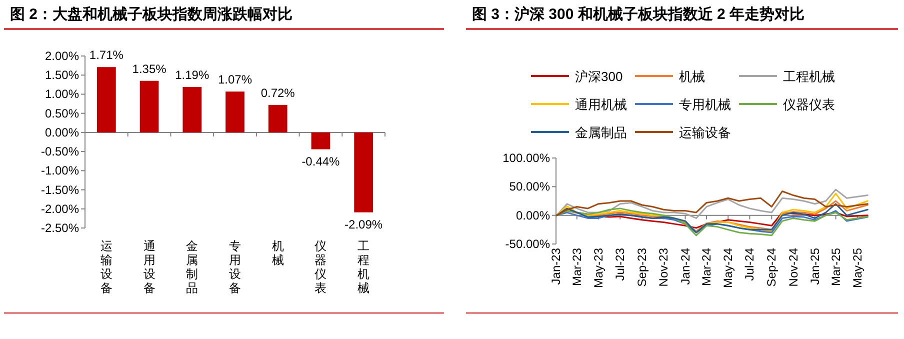 The width and height of the screenshot is (904, 339). I want to click on data-label: -0.44%, so click(321, 161).